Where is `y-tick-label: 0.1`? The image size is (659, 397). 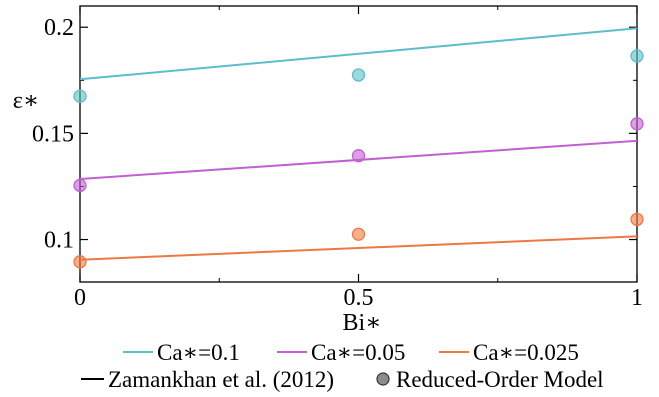 y-tick-label: 0.1 is located at coordinates (59, 241).